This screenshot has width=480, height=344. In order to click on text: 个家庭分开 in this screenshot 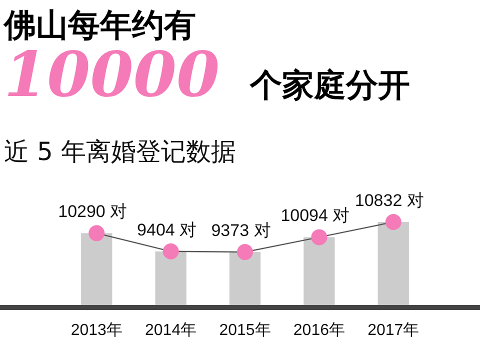, I will do `click(329, 85)`.